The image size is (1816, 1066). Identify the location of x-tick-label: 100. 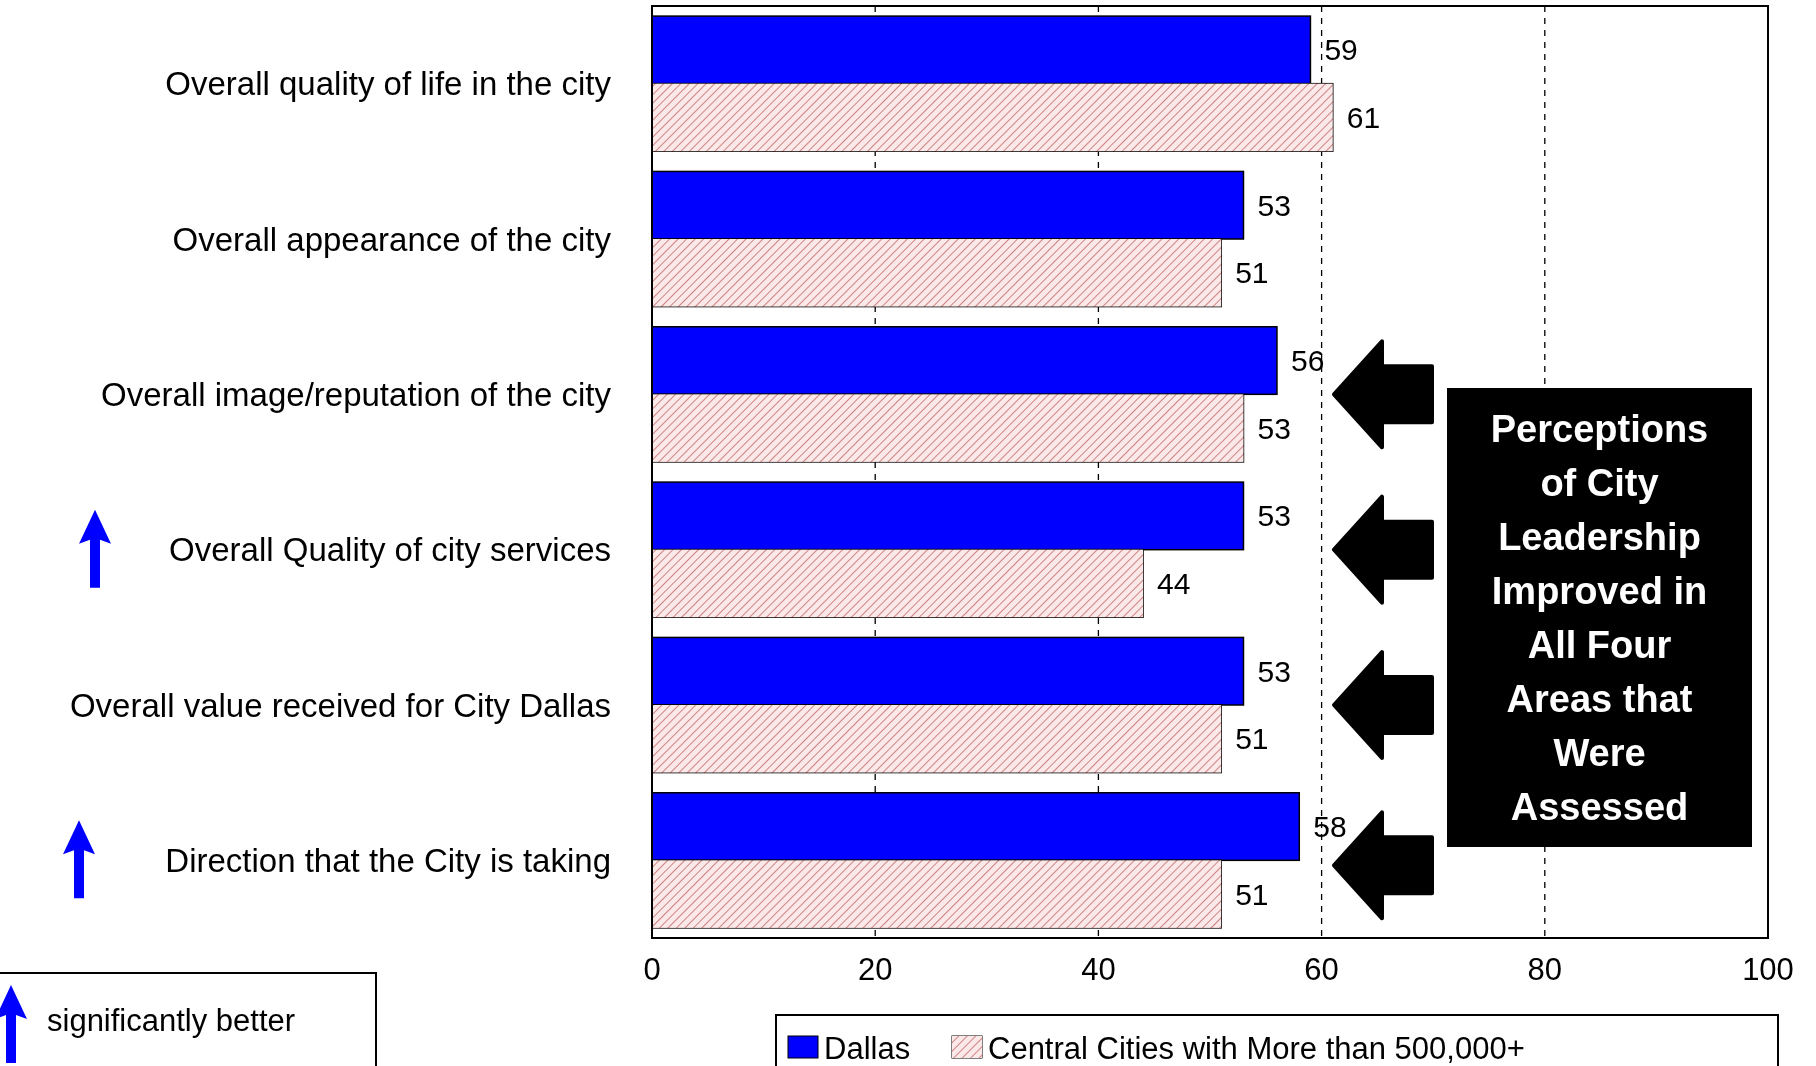
(1768, 969).